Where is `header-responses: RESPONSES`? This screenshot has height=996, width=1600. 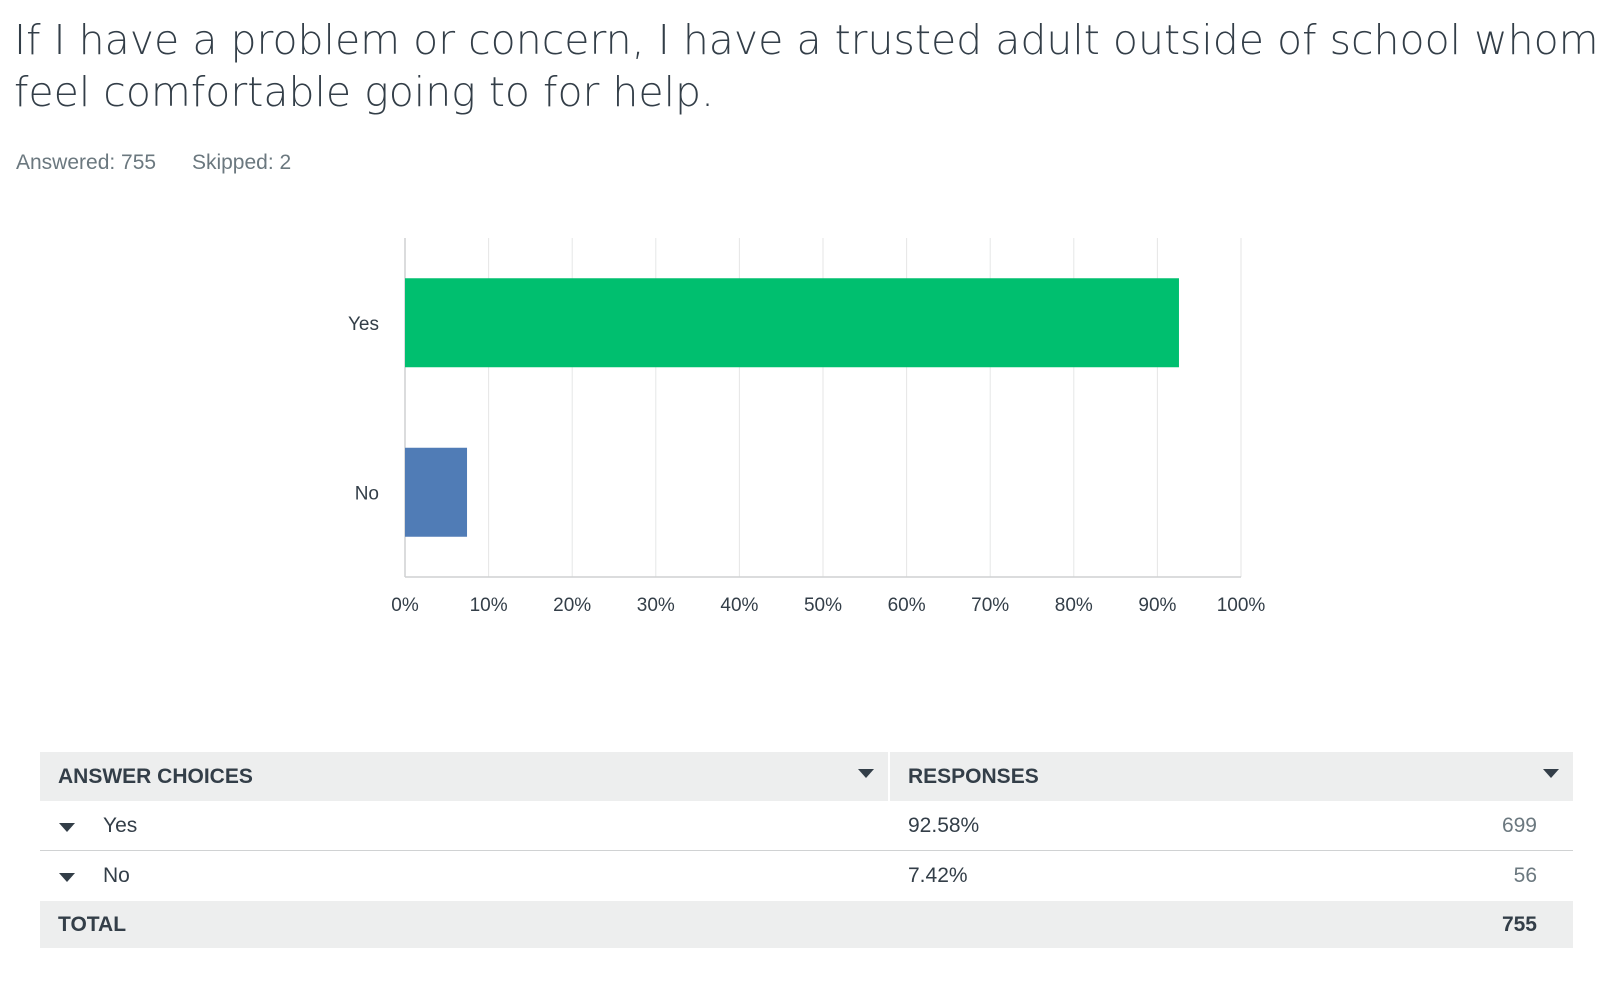 header-responses: RESPONSES is located at coordinates (1231, 776).